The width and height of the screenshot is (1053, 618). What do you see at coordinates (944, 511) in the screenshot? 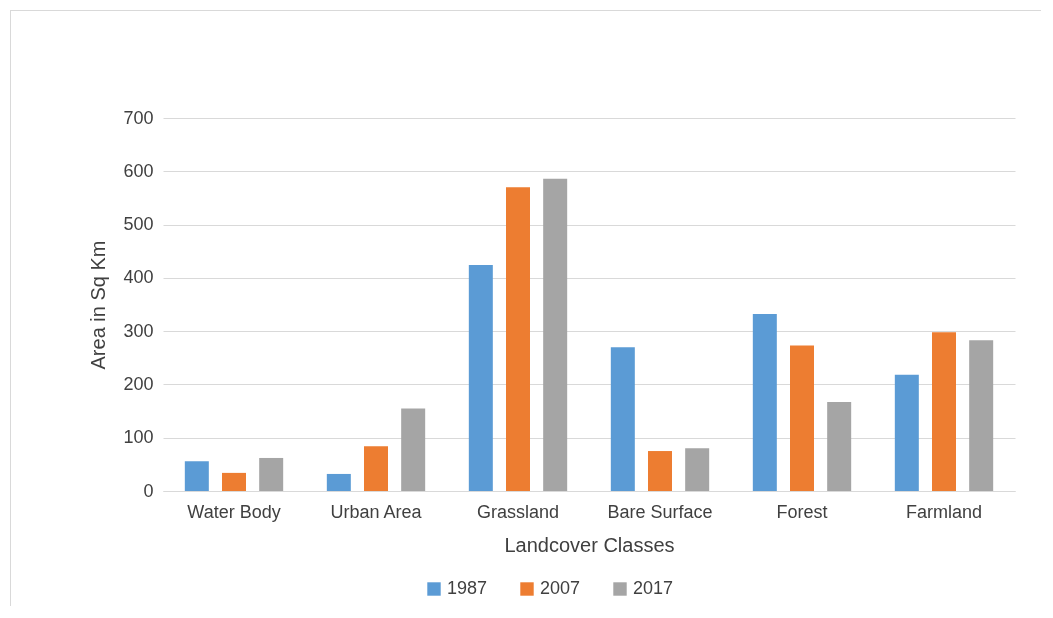
I see `x-tick-label: Farmland` at bounding box center [944, 511].